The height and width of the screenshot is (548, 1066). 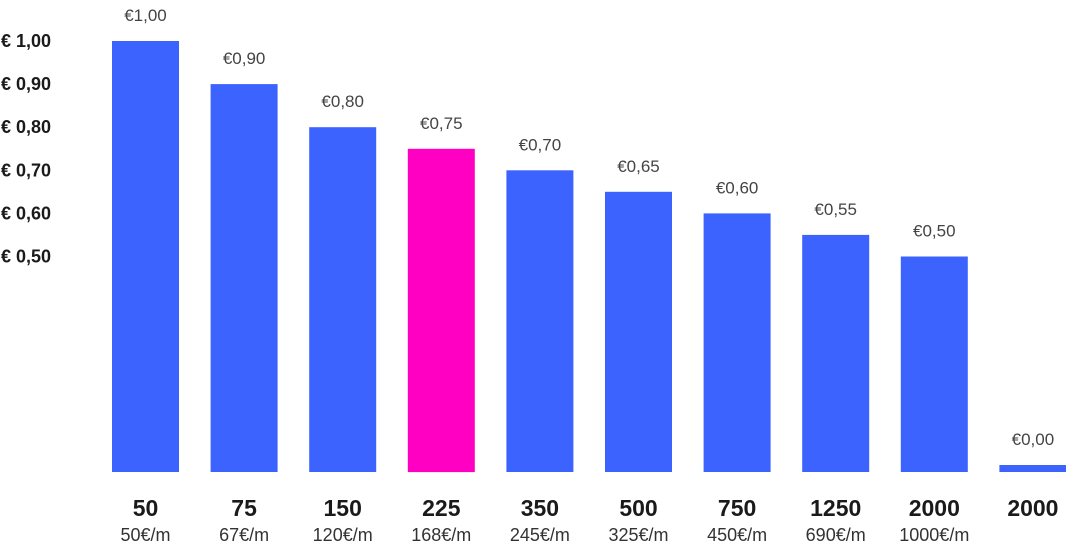 What do you see at coordinates (638, 166) in the screenshot?
I see `bar-value-label: €0,65` at bounding box center [638, 166].